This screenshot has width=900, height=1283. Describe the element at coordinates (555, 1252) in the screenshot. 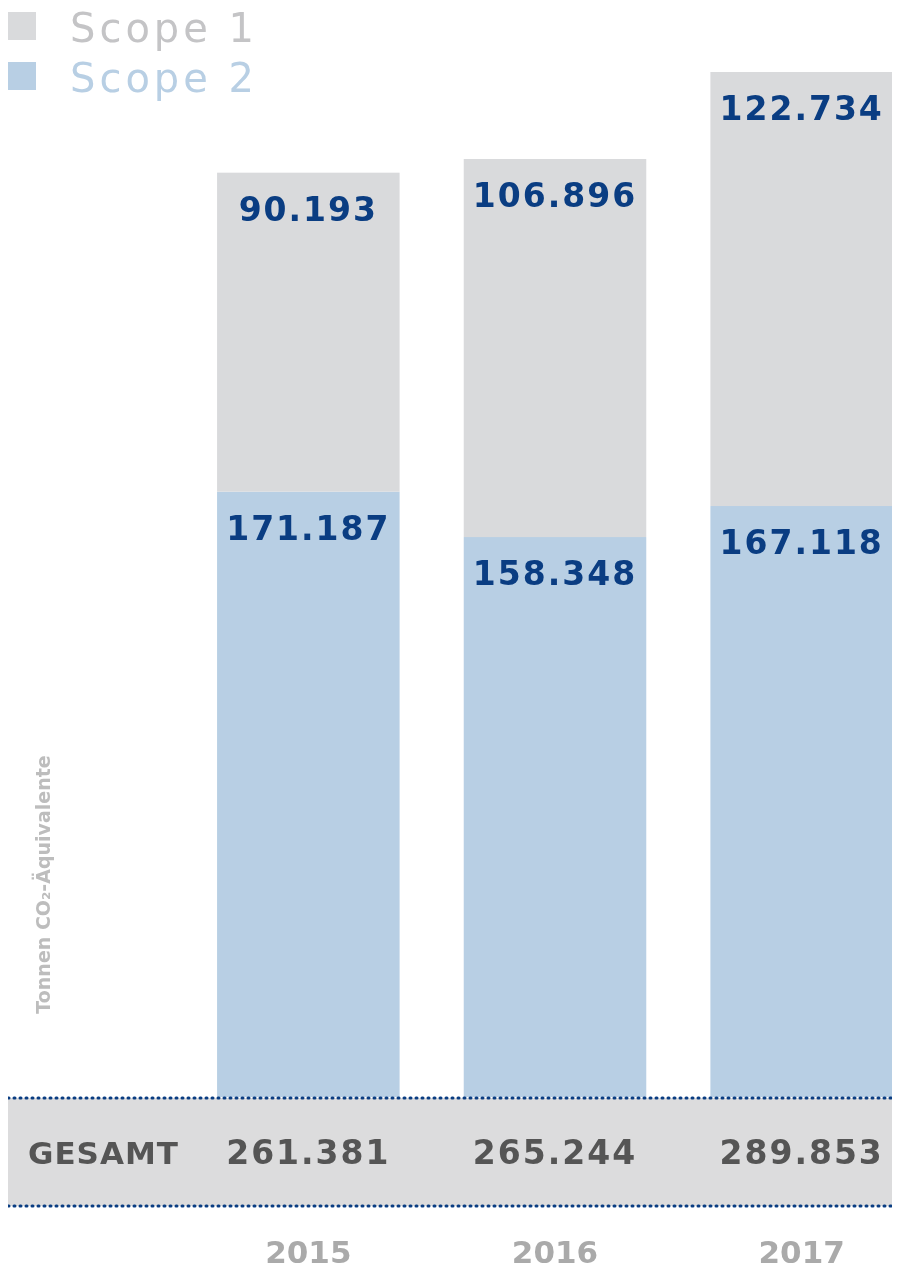

I see `x-tick-label: 2016` at that location.